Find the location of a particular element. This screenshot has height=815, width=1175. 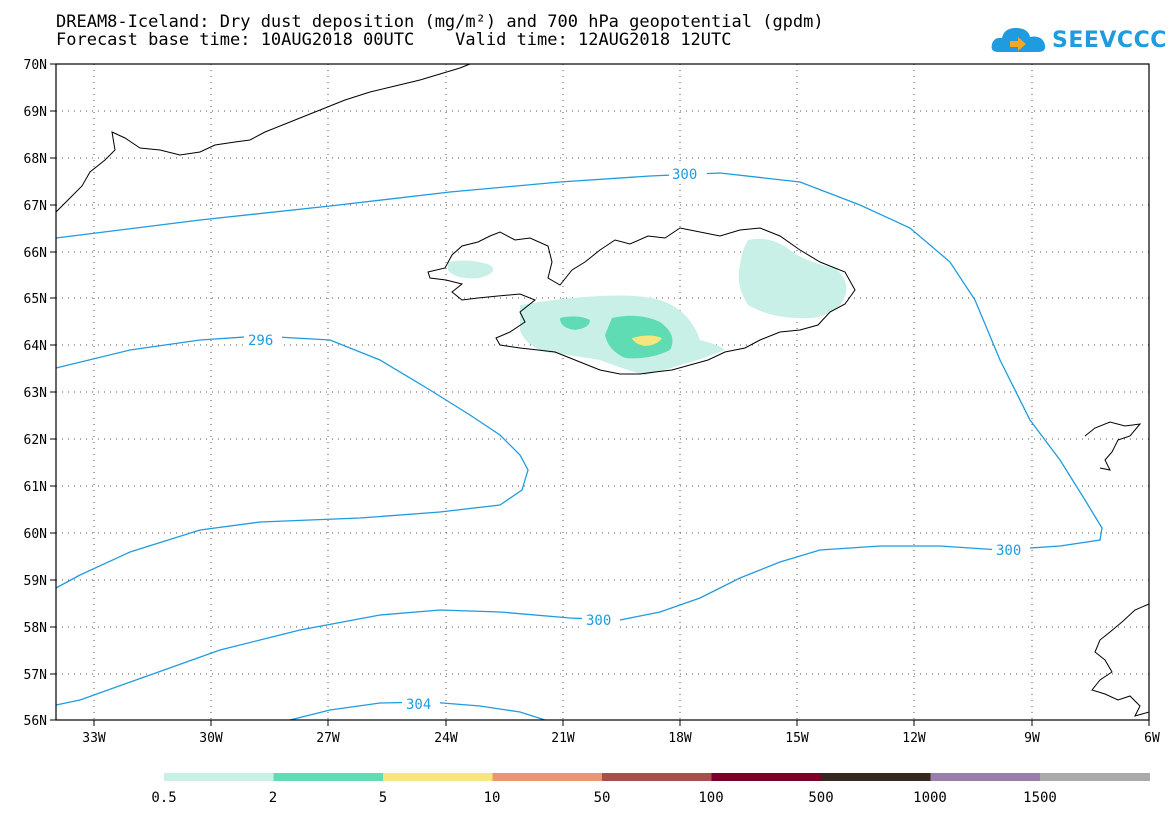

faroe-coastline is located at coordinates (1113, 446).